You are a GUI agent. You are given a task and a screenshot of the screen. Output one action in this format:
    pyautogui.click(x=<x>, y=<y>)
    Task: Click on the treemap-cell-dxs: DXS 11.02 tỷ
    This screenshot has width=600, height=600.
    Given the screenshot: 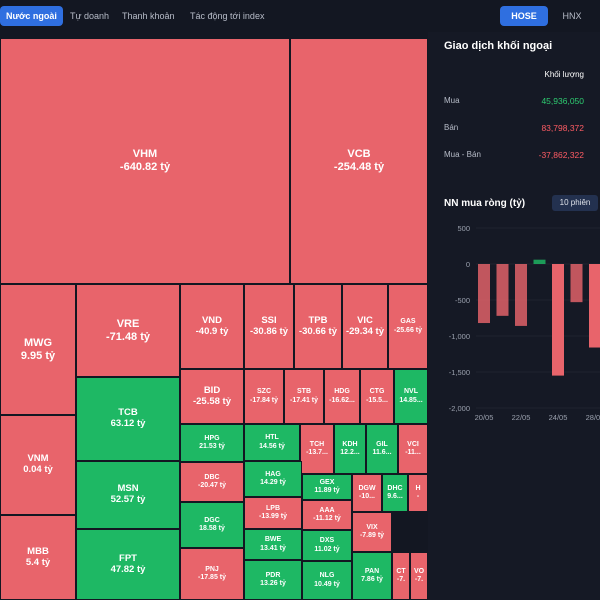 What is the action you would take?
    pyautogui.click(x=327, y=545)
    